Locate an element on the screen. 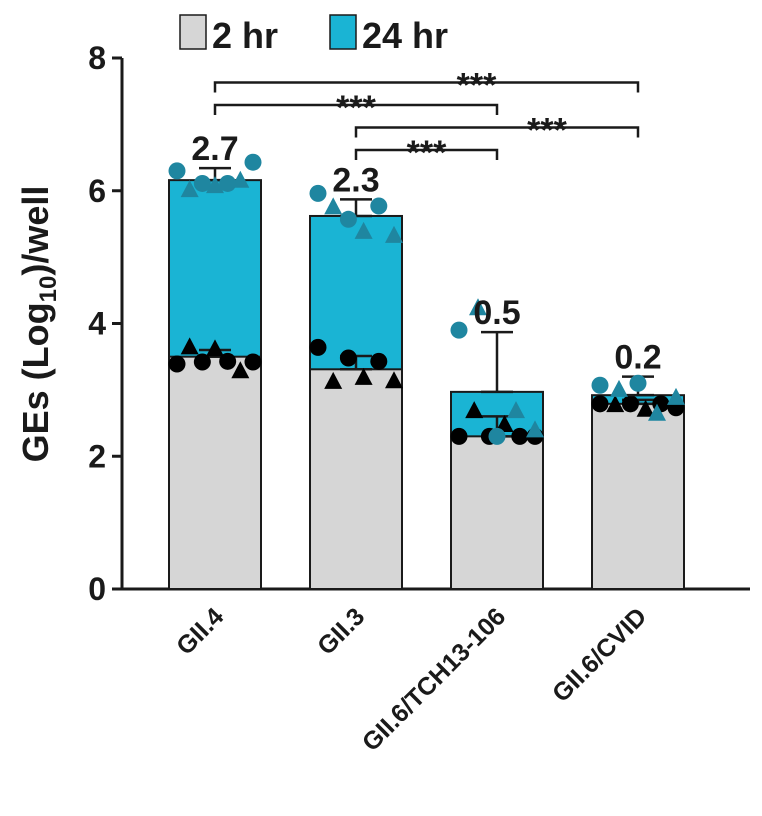  y-label-sub: 10 is located at coordinates (48, 289).